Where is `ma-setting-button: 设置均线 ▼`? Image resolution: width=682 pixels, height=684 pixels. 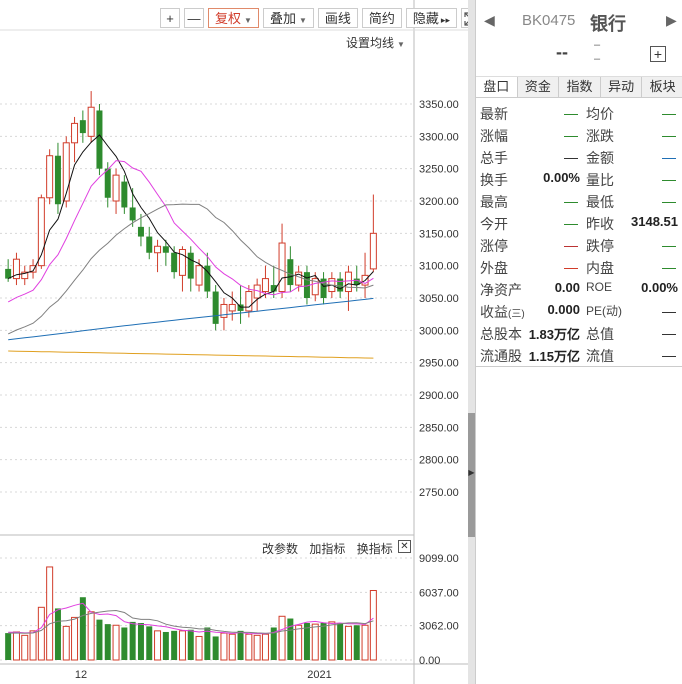 ma-setting-button: 设置均线 ▼ is located at coordinates (375, 42).